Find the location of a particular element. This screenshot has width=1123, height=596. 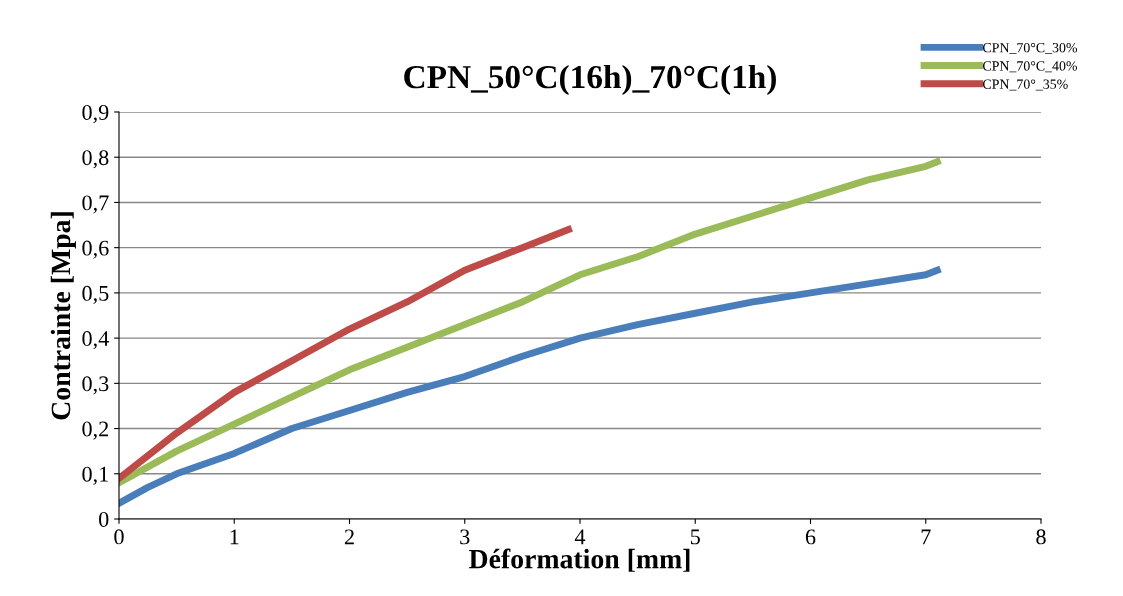

y-tick-label: 0,5 is located at coordinates (95, 295).